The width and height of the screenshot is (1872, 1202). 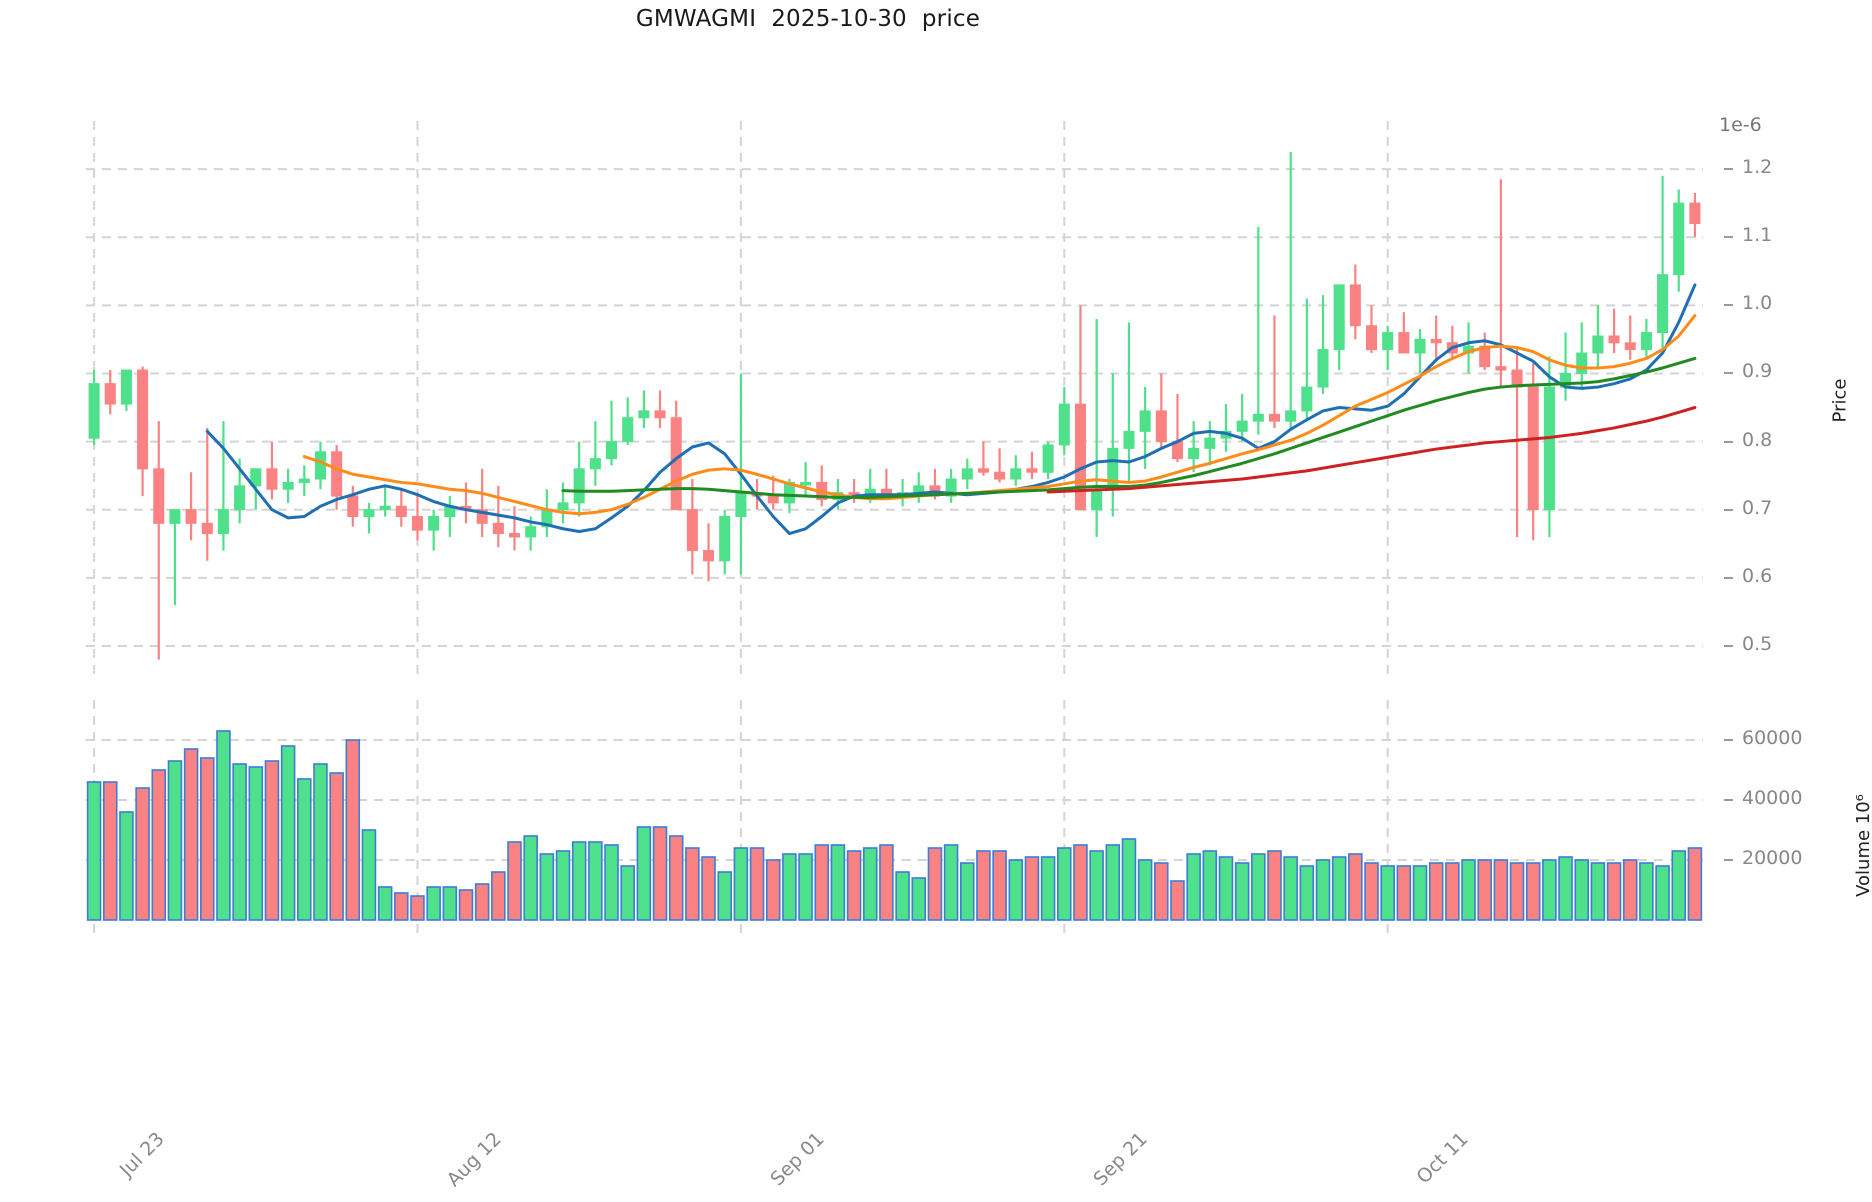 What do you see at coordinates (1442, 1158) in the screenshot?
I see `x-tick-label: Oct 11` at bounding box center [1442, 1158].